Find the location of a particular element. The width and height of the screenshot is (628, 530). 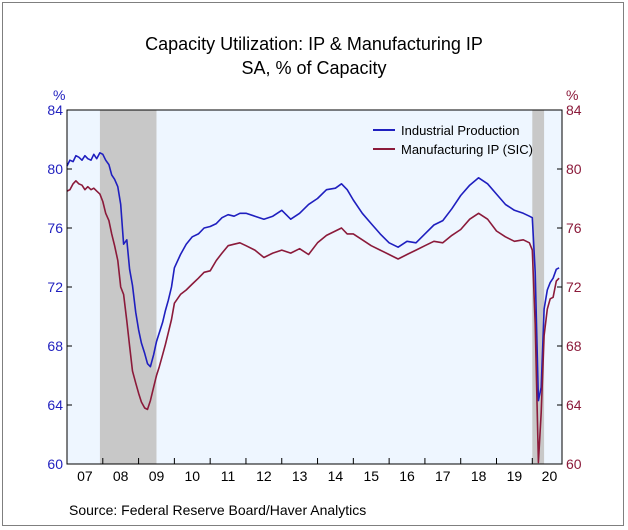

right-tick-label-68: 68 is located at coordinates (574, 346).